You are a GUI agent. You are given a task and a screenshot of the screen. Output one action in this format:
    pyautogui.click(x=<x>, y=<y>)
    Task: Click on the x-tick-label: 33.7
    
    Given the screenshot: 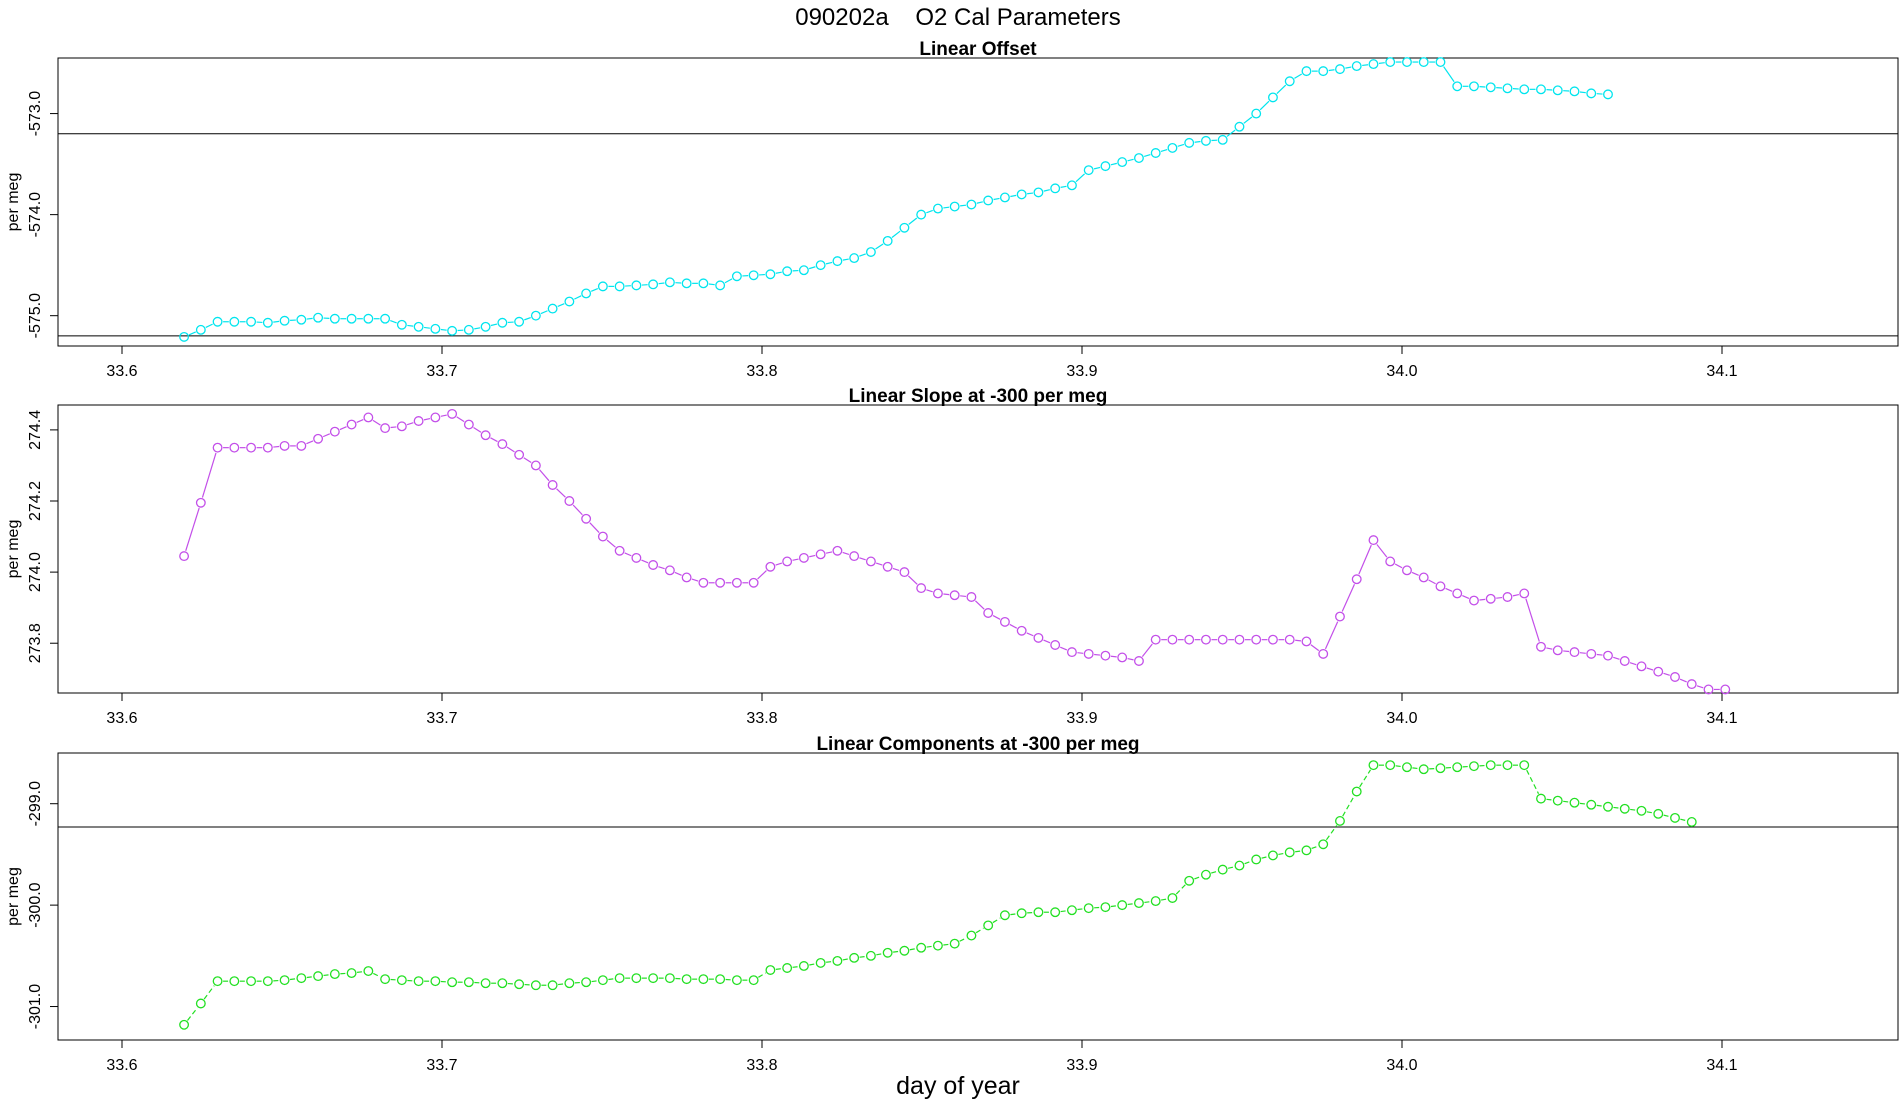 What is the action you would take?
    pyautogui.click(x=441, y=718)
    